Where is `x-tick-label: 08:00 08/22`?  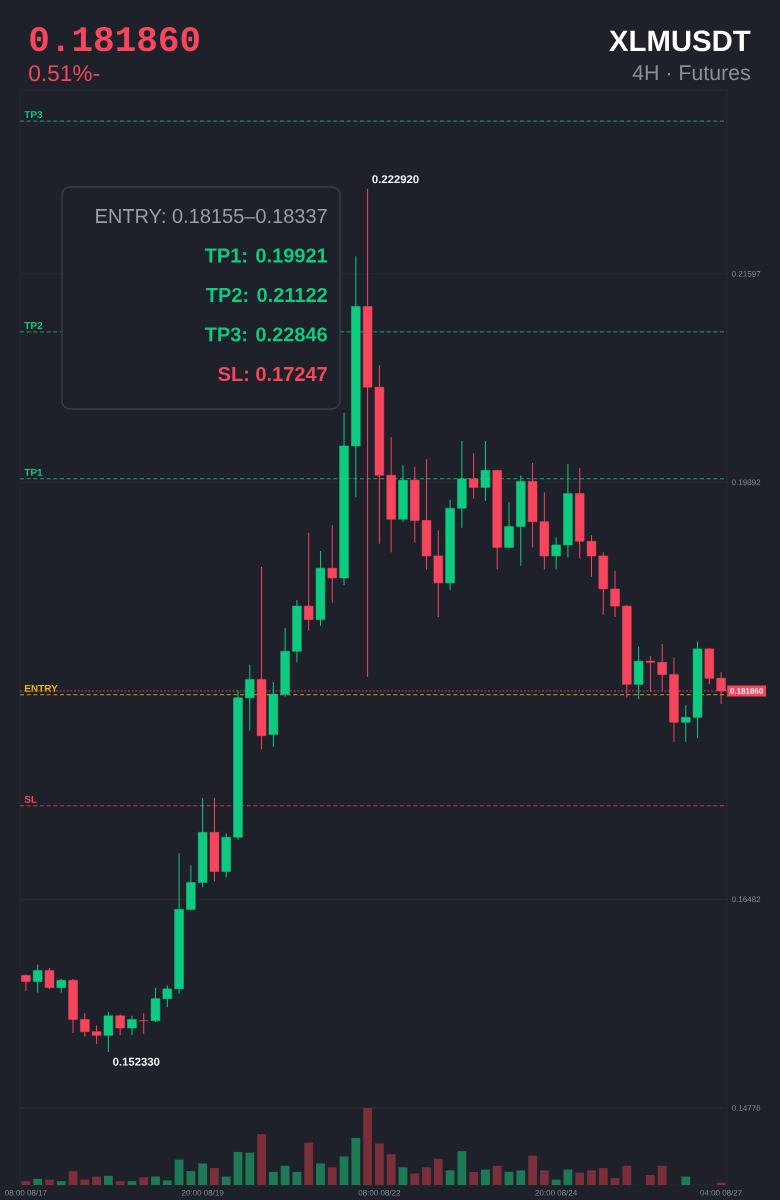
x-tick-label: 08:00 08/22 is located at coordinates (379, 1192).